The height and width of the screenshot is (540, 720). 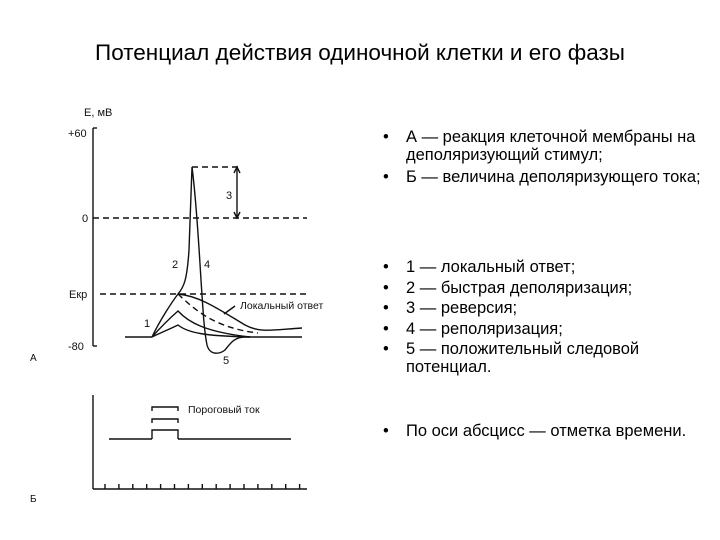 What do you see at coordinates (226, 361) in the screenshot?
I see `phase-label-5: 5` at bounding box center [226, 361].